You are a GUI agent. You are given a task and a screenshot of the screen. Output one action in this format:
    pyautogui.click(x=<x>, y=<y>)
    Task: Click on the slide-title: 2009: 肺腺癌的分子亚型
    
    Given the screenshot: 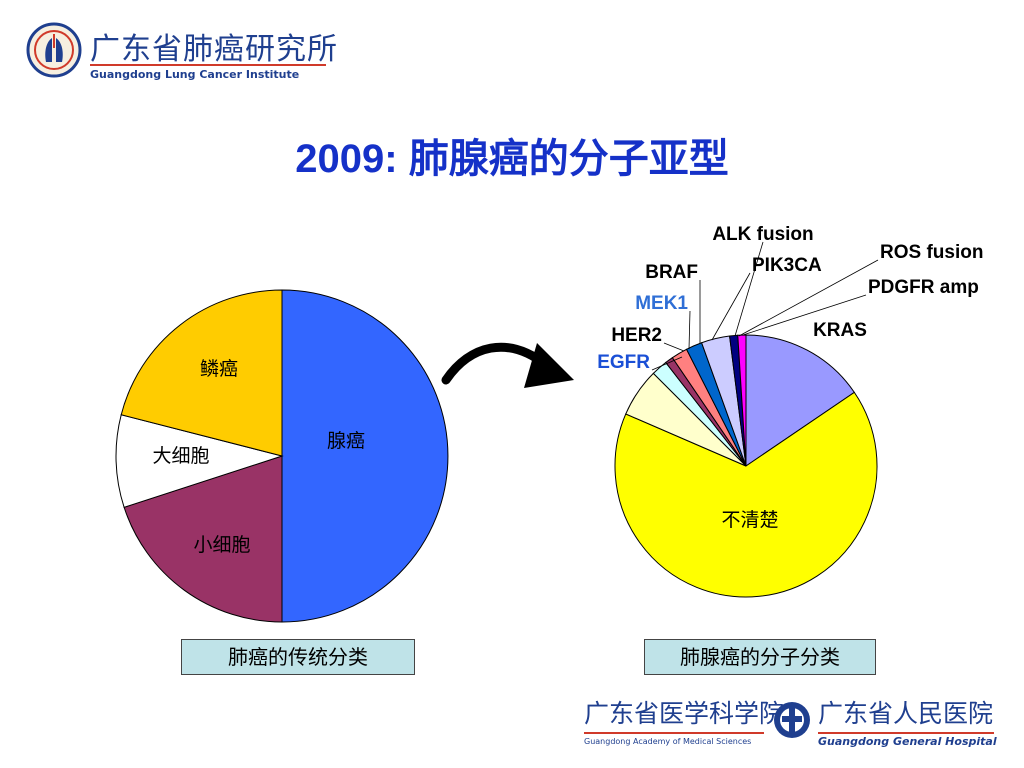 What is the action you would take?
    pyautogui.click(x=512, y=159)
    